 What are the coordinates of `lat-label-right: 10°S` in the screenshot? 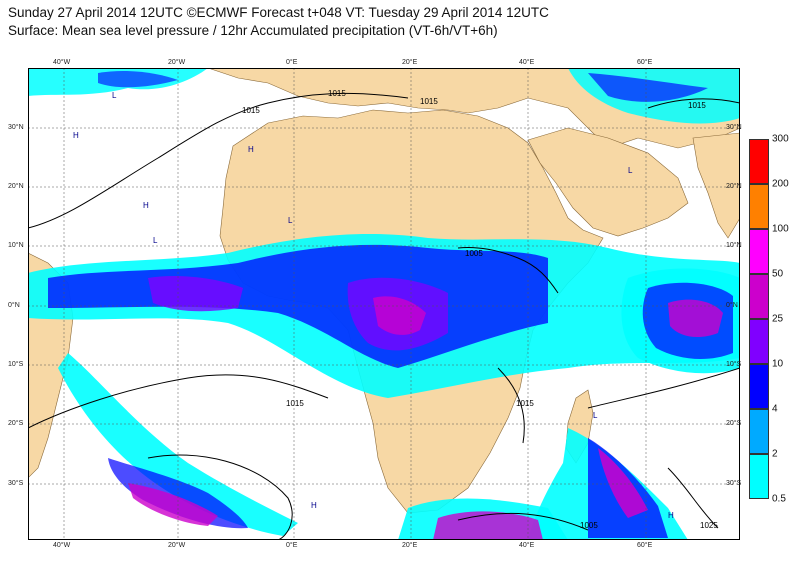 It's located at (734, 364).